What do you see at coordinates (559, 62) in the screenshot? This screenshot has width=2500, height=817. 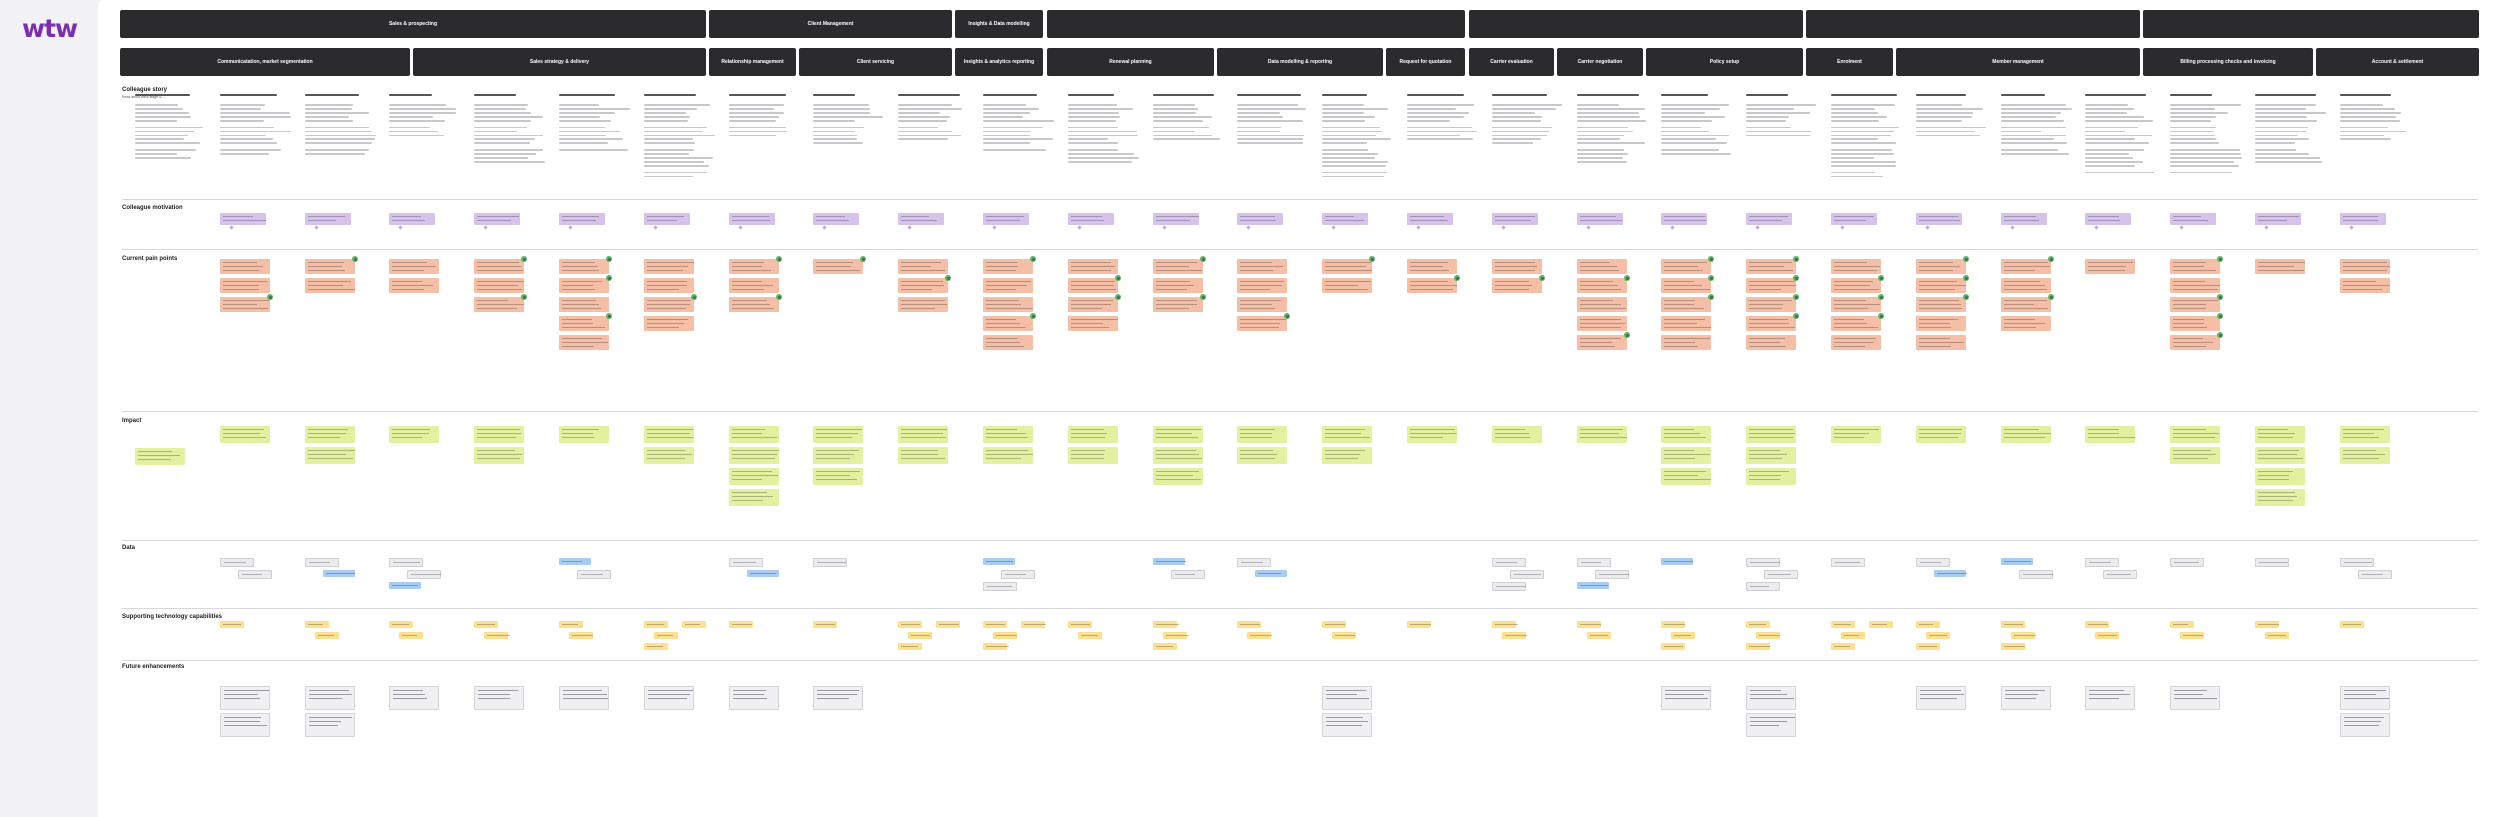 I see `sub-header-sales-strategy: Sales strategy & delivery` at bounding box center [559, 62].